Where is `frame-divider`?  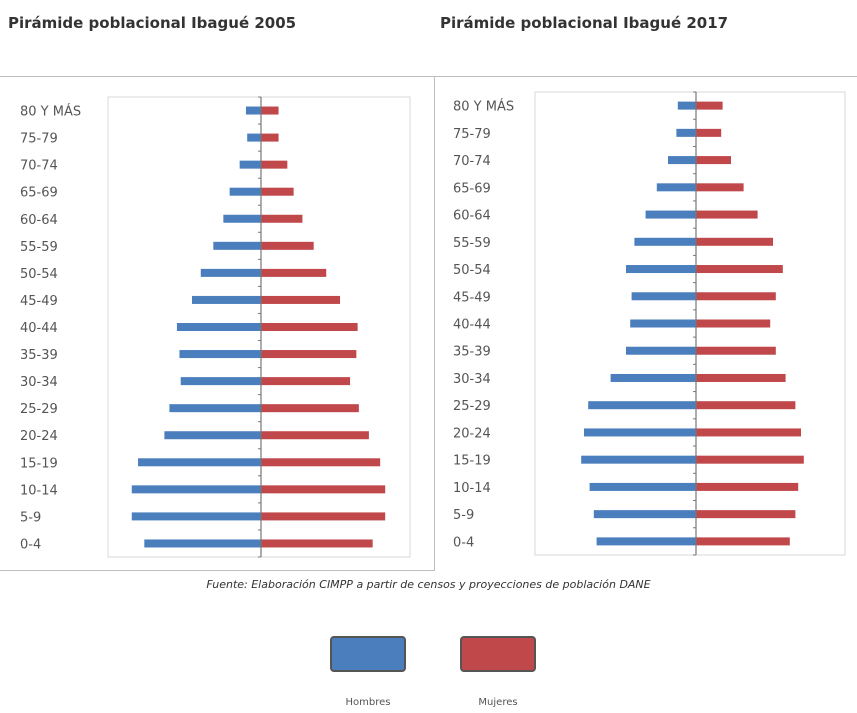
frame-divider is located at coordinates (434, 323).